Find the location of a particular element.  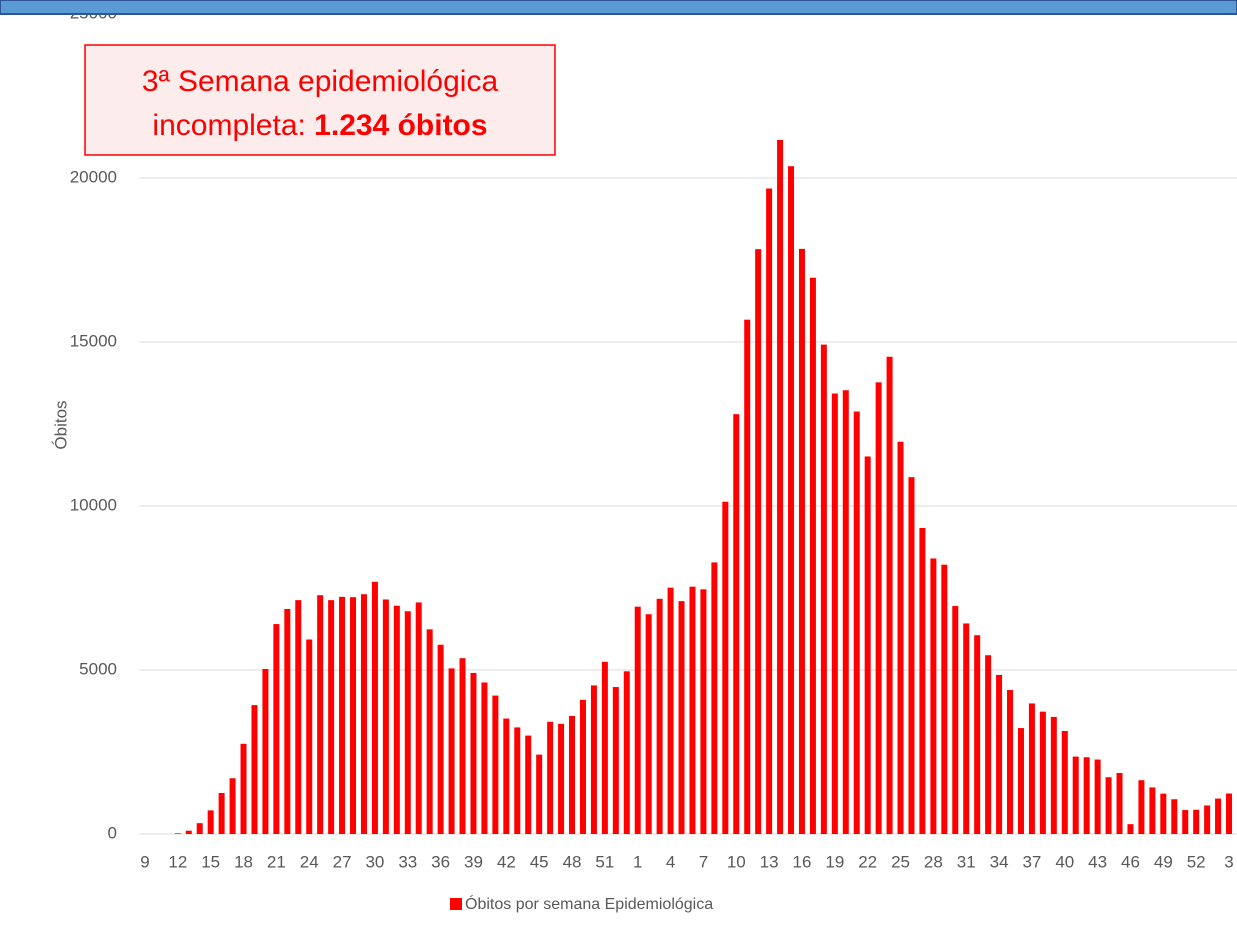

x-tick-label: 34 is located at coordinates (999, 861).